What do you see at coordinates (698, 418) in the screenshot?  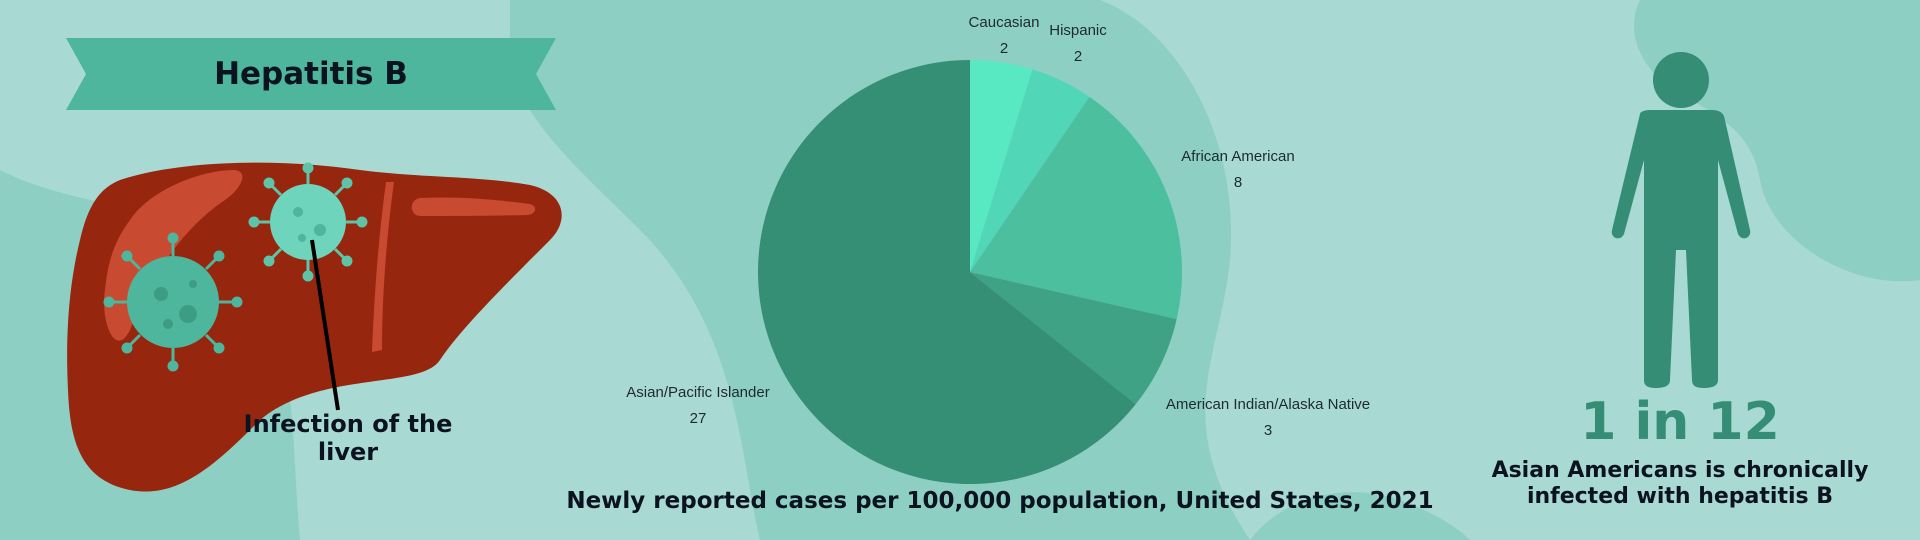 I see `pie-label-value: 27` at bounding box center [698, 418].